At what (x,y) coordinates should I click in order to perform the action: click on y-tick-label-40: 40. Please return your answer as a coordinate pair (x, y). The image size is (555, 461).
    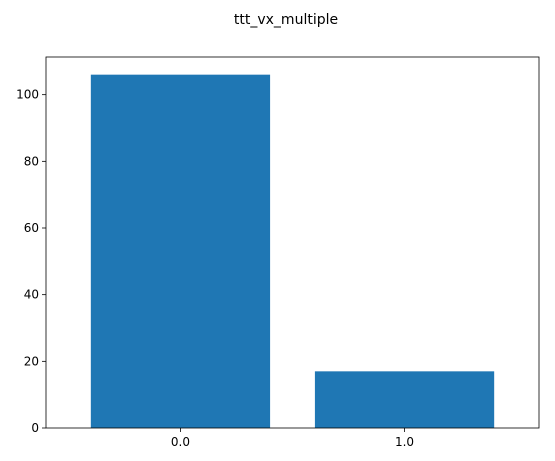
    Looking at the image, I should click on (31, 295).